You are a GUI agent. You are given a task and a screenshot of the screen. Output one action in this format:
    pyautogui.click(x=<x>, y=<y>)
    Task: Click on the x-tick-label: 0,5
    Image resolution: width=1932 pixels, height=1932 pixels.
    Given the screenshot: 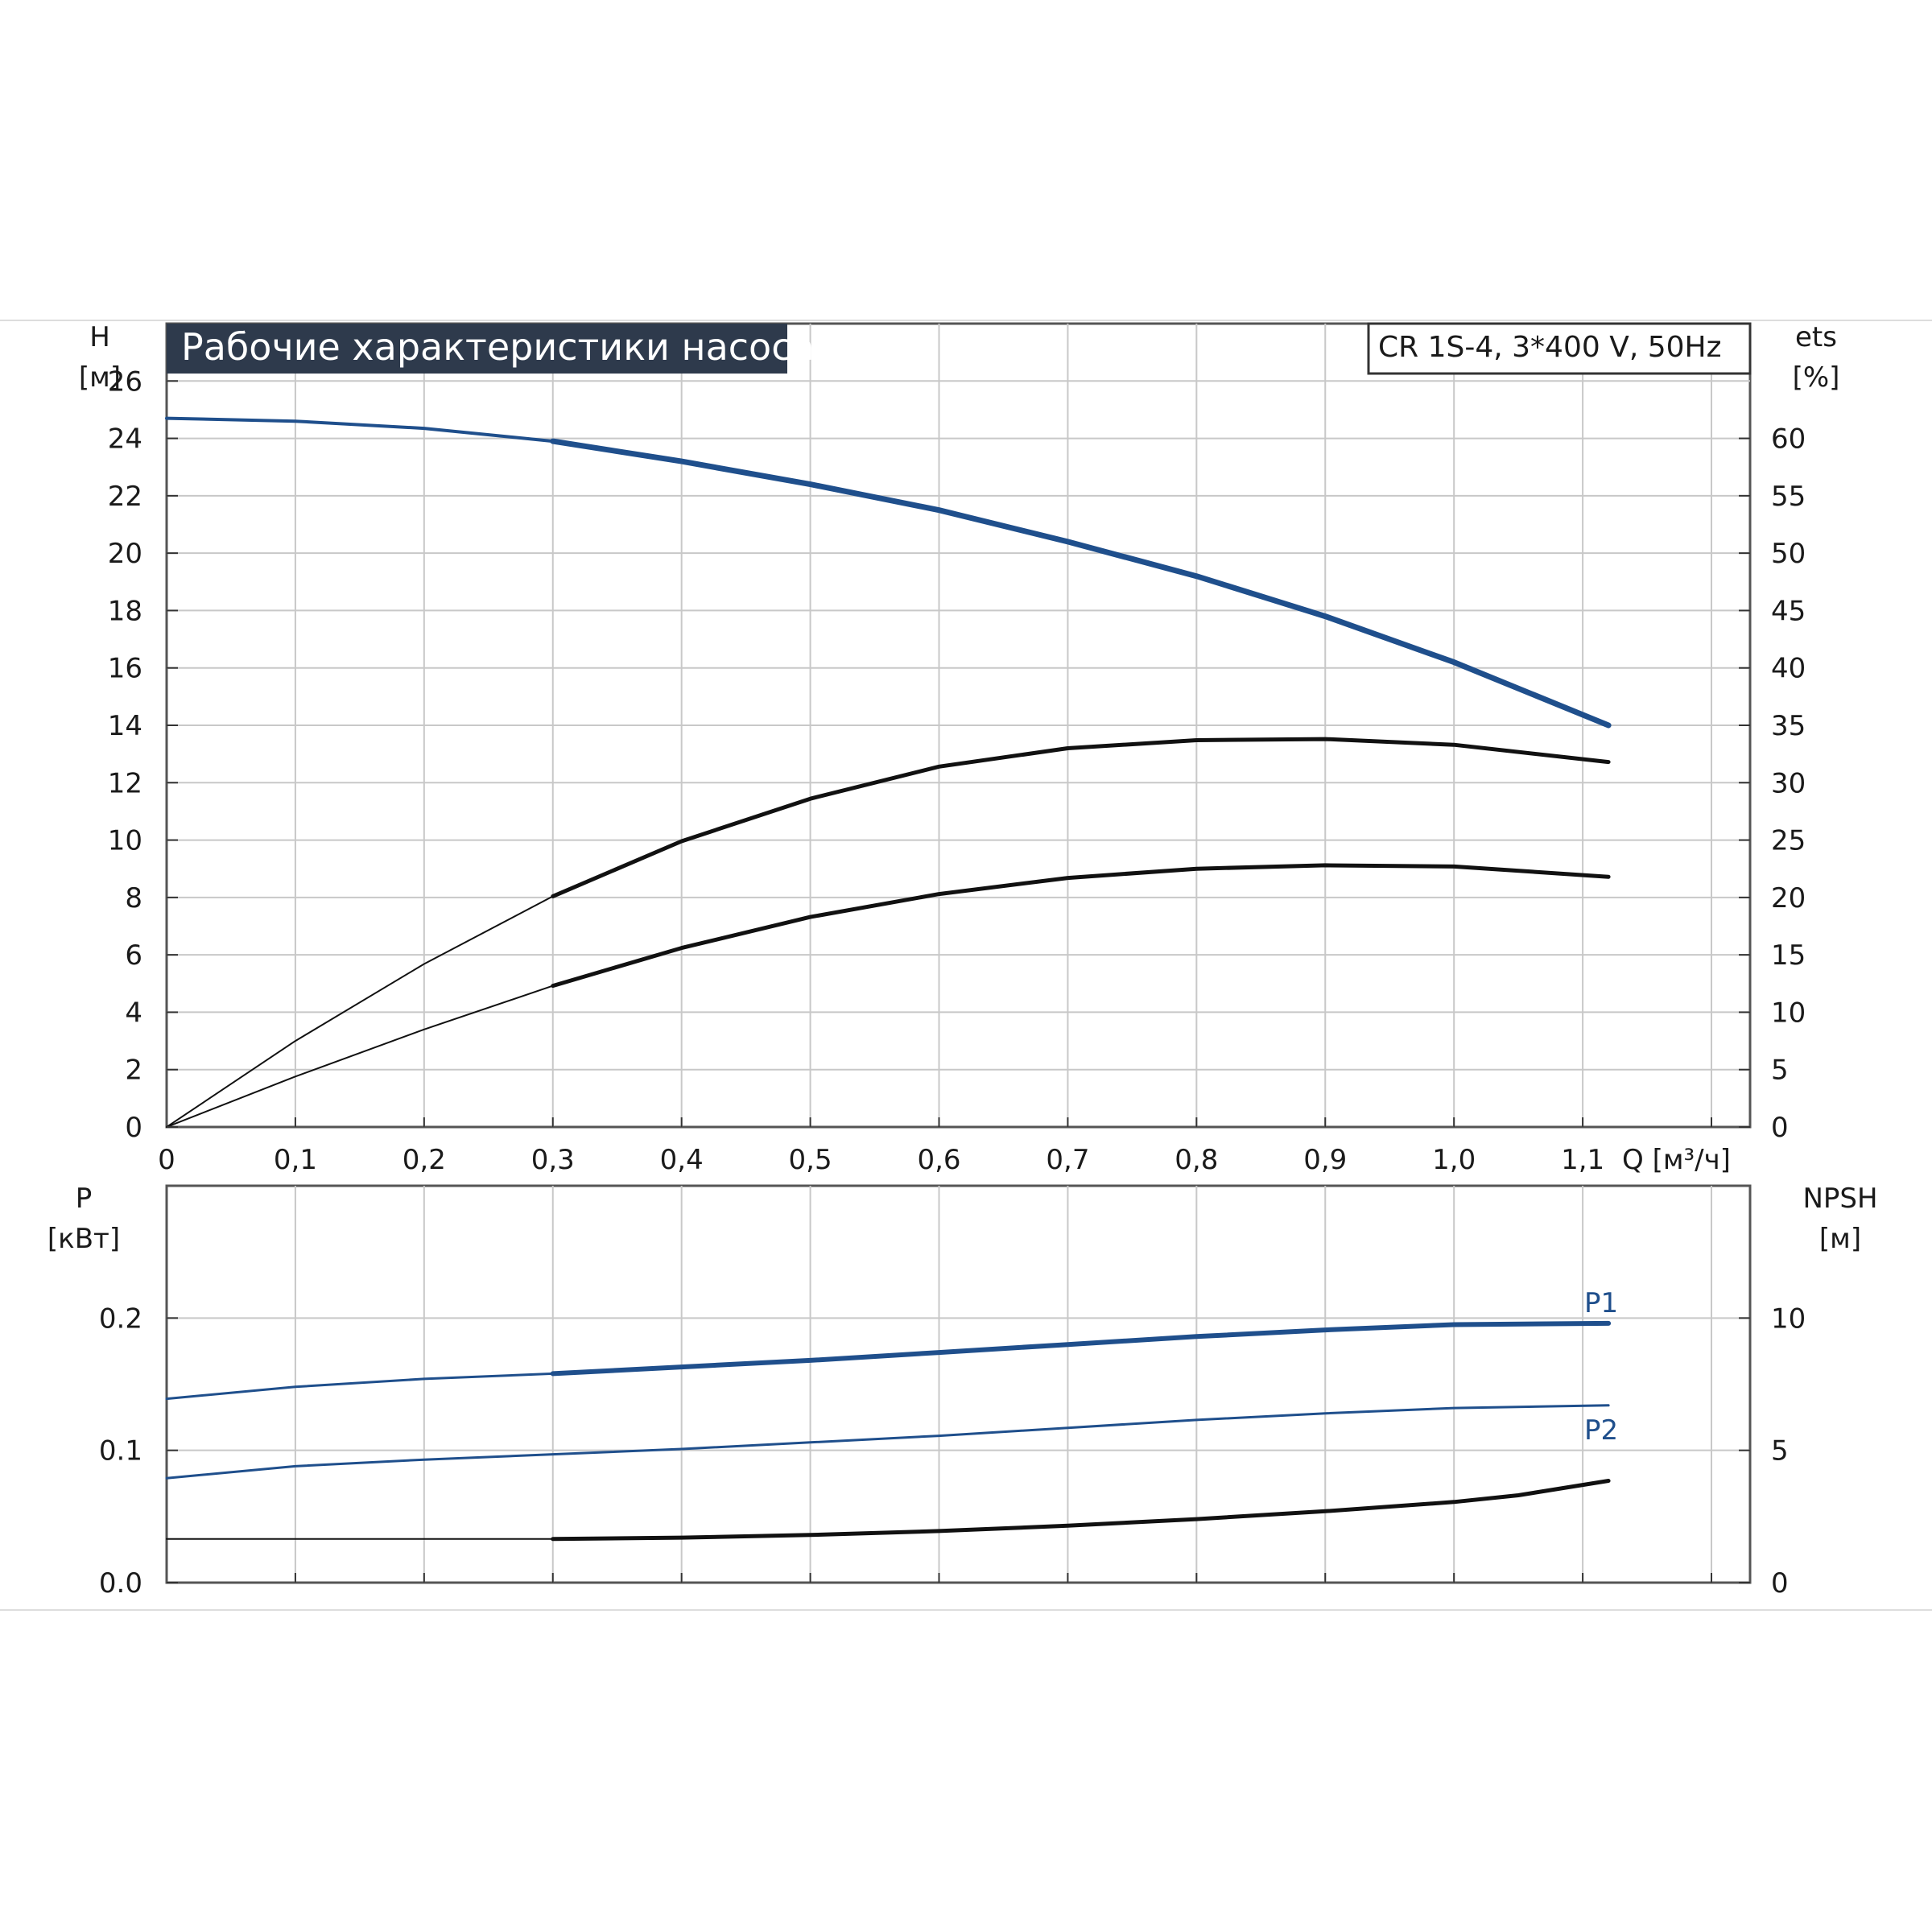 What is the action you would take?
    pyautogui.click(x=810, y=1160)
    